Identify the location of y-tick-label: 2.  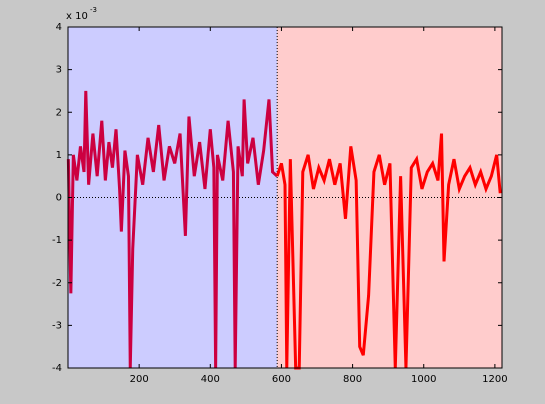
(59, 112).